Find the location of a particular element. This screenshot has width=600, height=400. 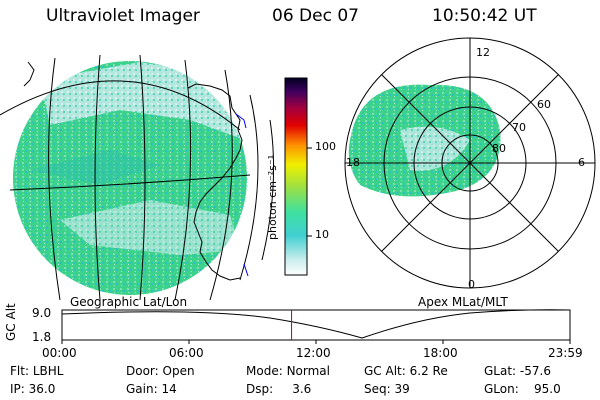

mlt-label-6: 6 is located at coordinates (581, 162).